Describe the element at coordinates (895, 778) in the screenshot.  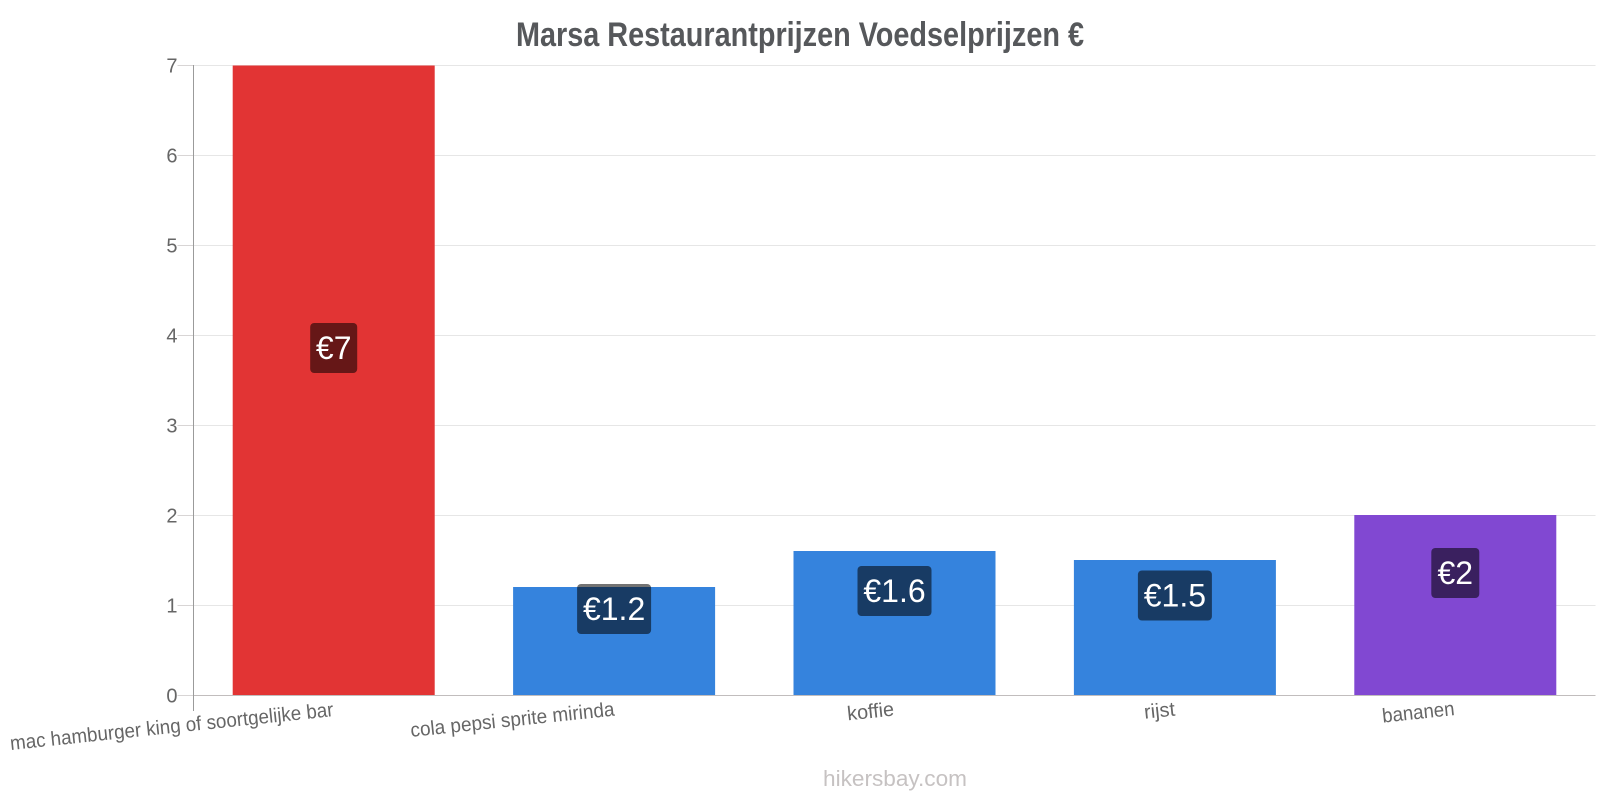
I see `svg-text: hikersbay.com` at that location.